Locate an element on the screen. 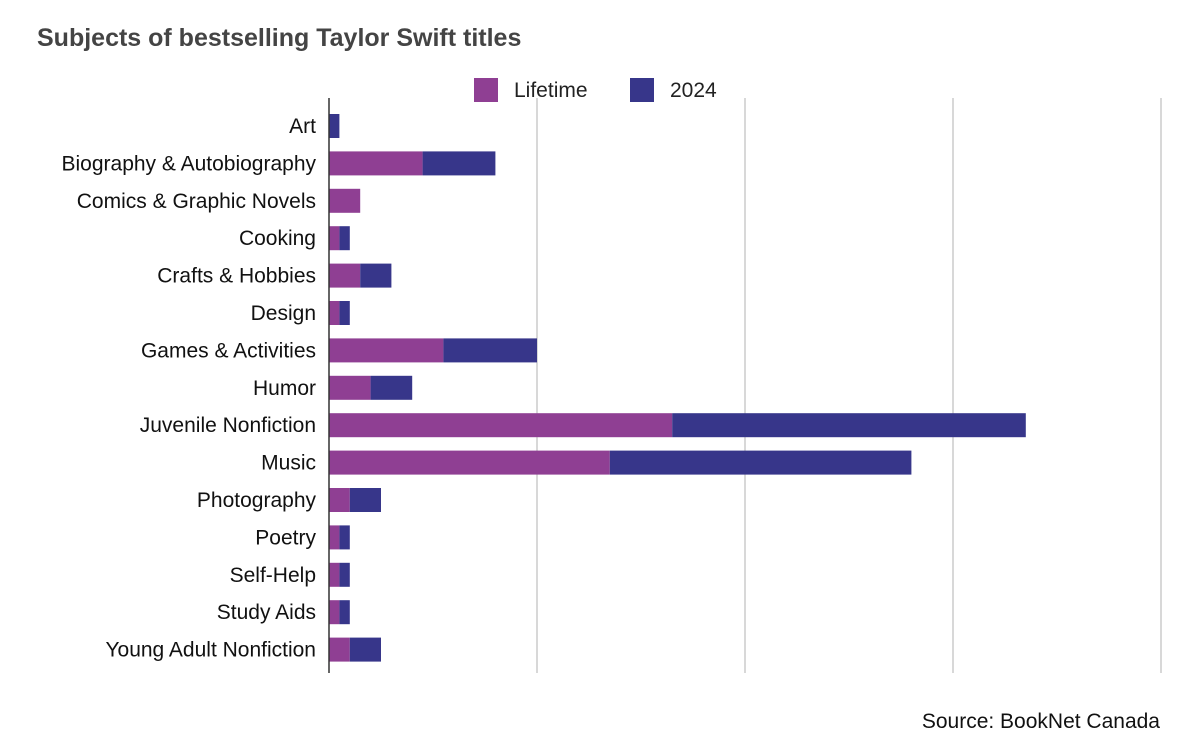 This screenshot has width=1196, height=738. category-label: Juvenile Nonfiction is located at coordinates (228, 425).